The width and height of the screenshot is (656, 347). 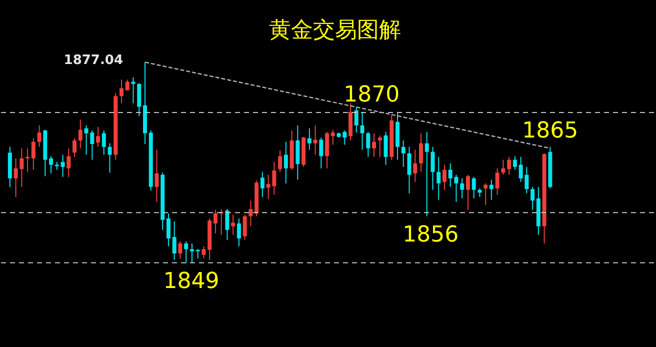 What do you see at coordinates (335, 30) in the screenshot?
I see `chart-title: 黄金交易图解` at bounding box center [335, 30].